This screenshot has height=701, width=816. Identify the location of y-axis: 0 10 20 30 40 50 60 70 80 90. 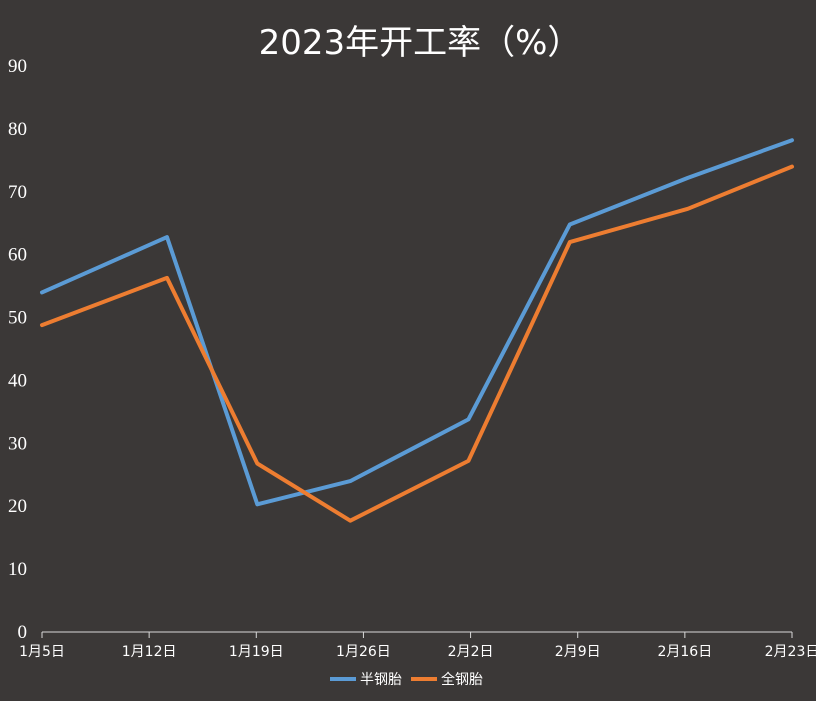
(17, 349).